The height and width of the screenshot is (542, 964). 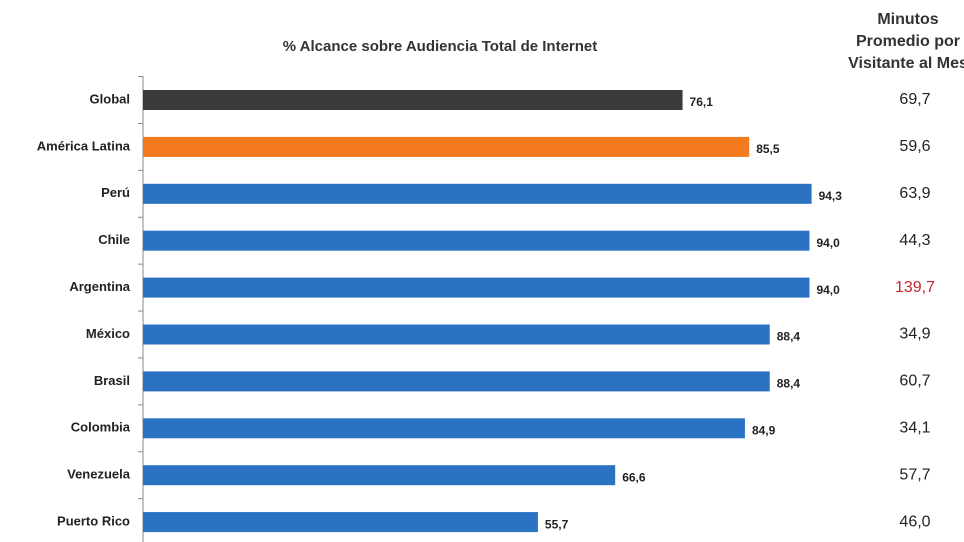 What do you see at coordinates (110, 98) in the screenshot?
I see `y-tick-label: Global` at bounding box center [110, 98].